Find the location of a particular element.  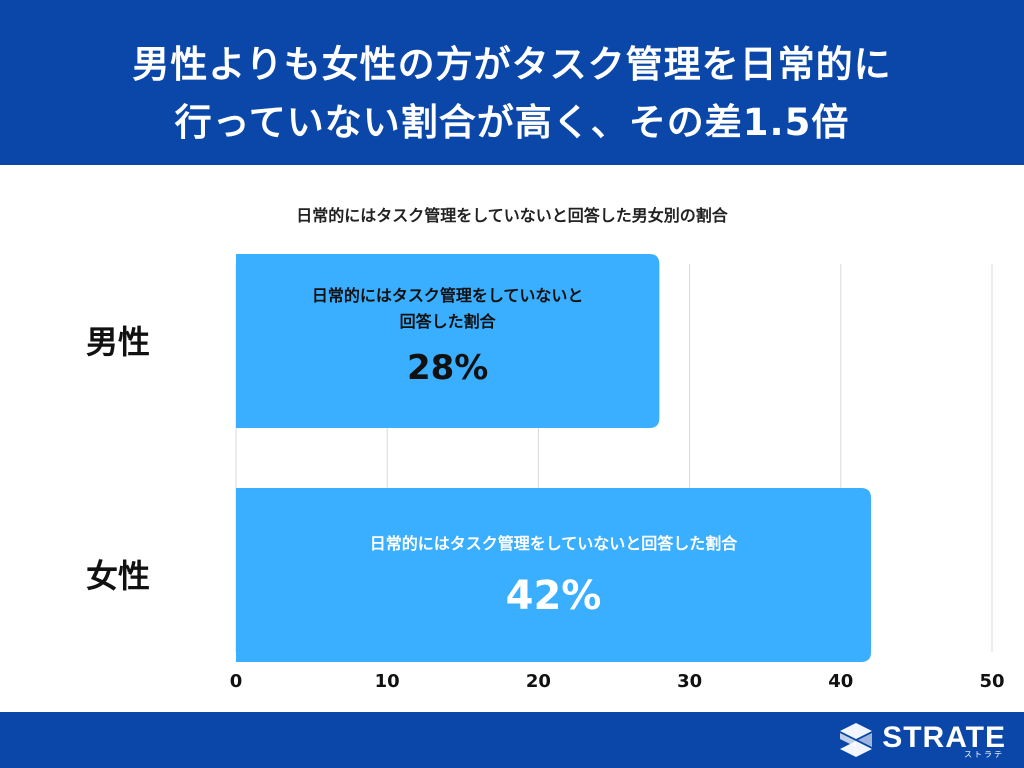

strate-logo: STRATE ストラテ is located at coordinates (922, 740).